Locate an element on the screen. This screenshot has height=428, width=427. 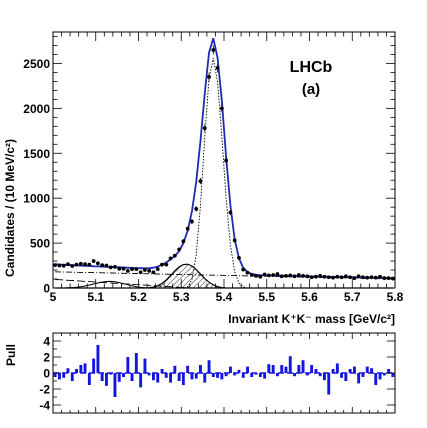
pull-plot-bars is located at coordinates (224, 371).